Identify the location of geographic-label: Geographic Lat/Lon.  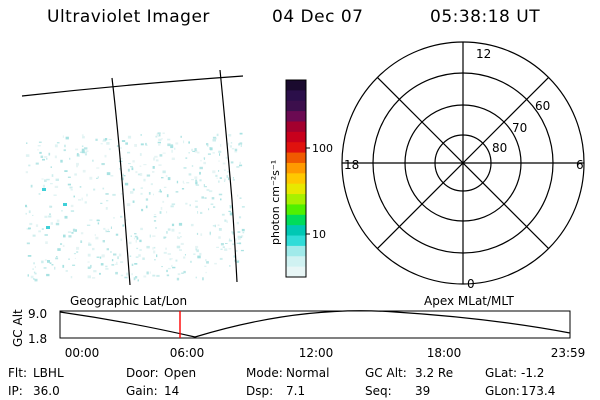
(128, 301).